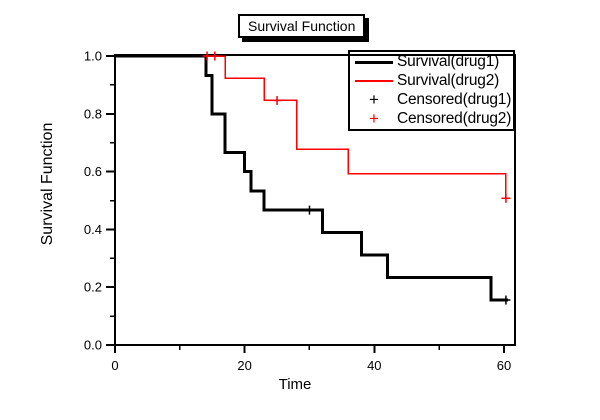 The height and width of the screenshot is (420, 600). I want to click on legend-line-sample-drug1, so click(374, 62).